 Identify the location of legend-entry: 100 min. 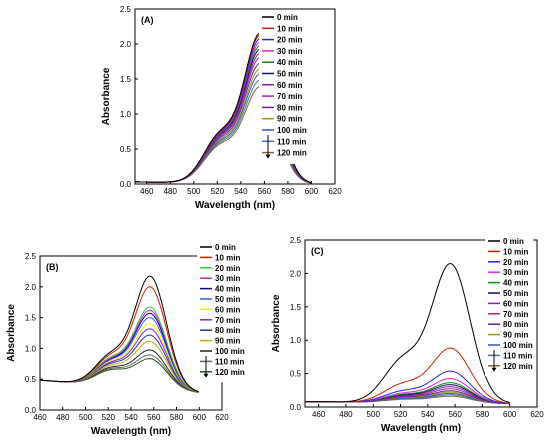
(292, 130).